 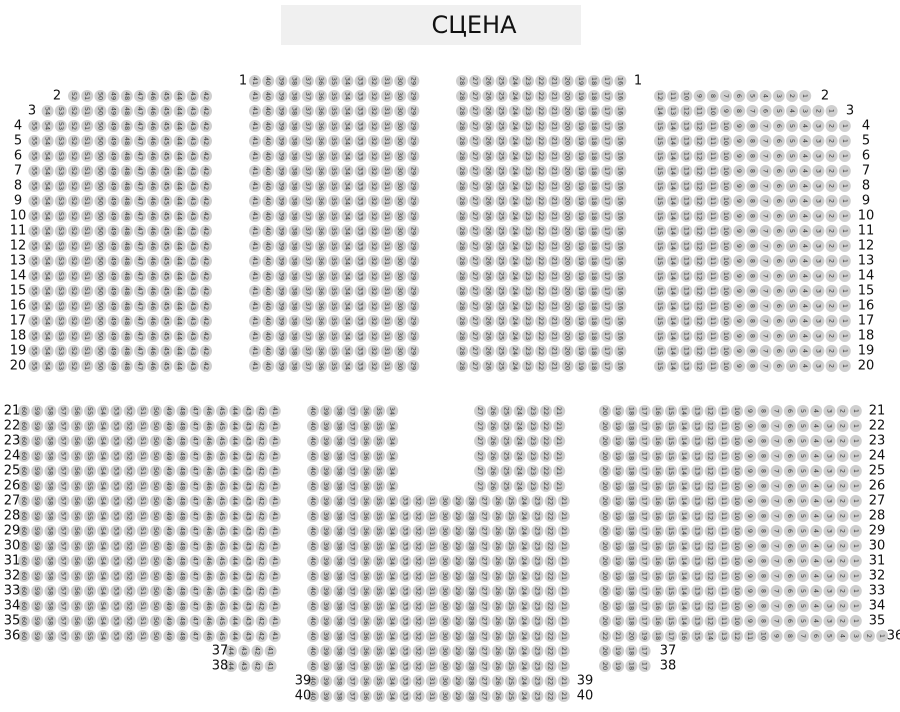 What do you see at coordinates (594, 276) in the screenshot?
I see `seat-number: 18` at bounding box center [594, 276].